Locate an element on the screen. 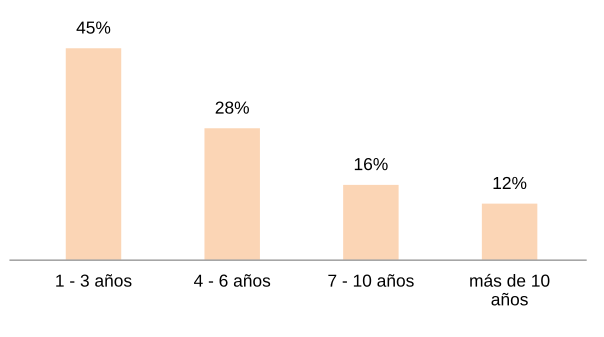 This screenshot has width=604, height=337. x-tick-label: más de 10 años is located at coordinates (510, 290).